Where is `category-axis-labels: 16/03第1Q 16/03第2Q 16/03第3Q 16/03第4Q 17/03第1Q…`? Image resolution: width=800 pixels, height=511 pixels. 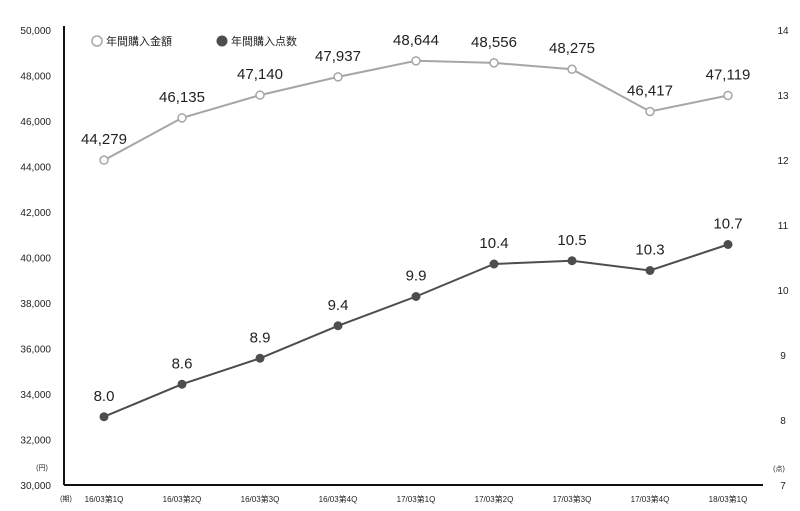 category-axis-labels: 16/03第1Q 16/03第2Q 16/03第3Q 16/03第4Q 17/03第1Q… is located at coordinates (416, 499).